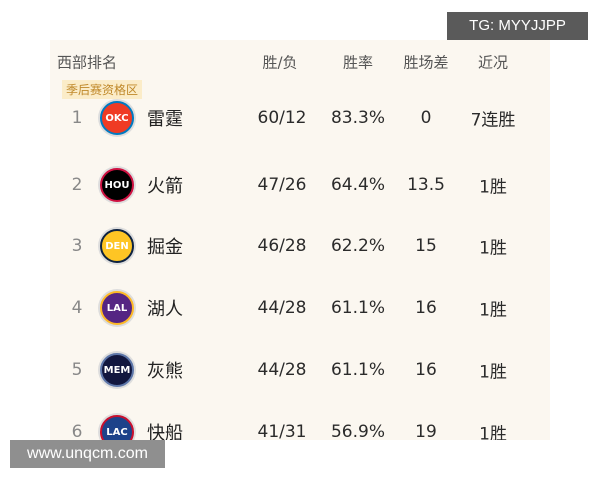  What do you see at coordinates (102, 89) in the screenshot?
I see `playoff-badge: 季后赛资格区` at bounding box center [102, 89].